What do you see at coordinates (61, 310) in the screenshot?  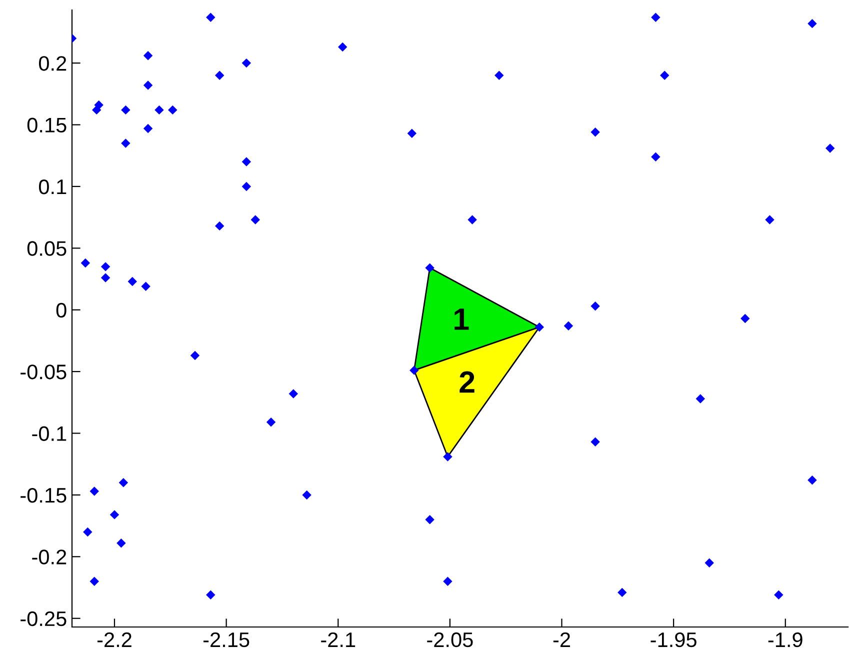 I see `y-tick-label: 0` at bounding box center [61, 310].